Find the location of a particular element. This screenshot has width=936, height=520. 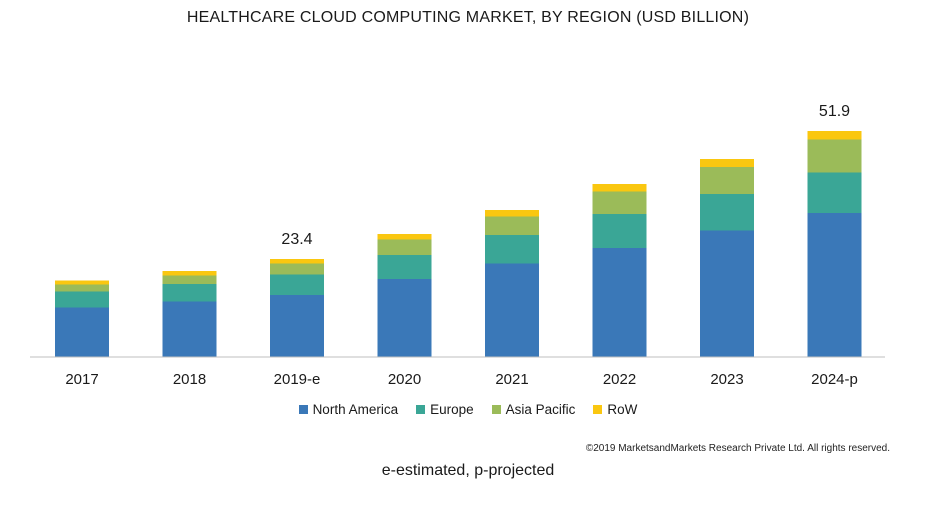

legend-item-row: RoW is located at coordinates (615, 409).